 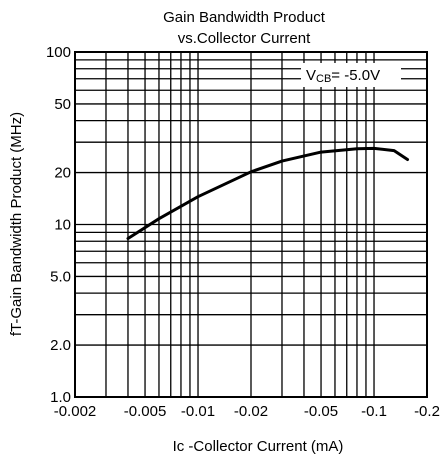 What do you see at coordinates (60, 397) in the screenshot?
I see `y-tick-label: 1.0` at bounding box center [60, 397].